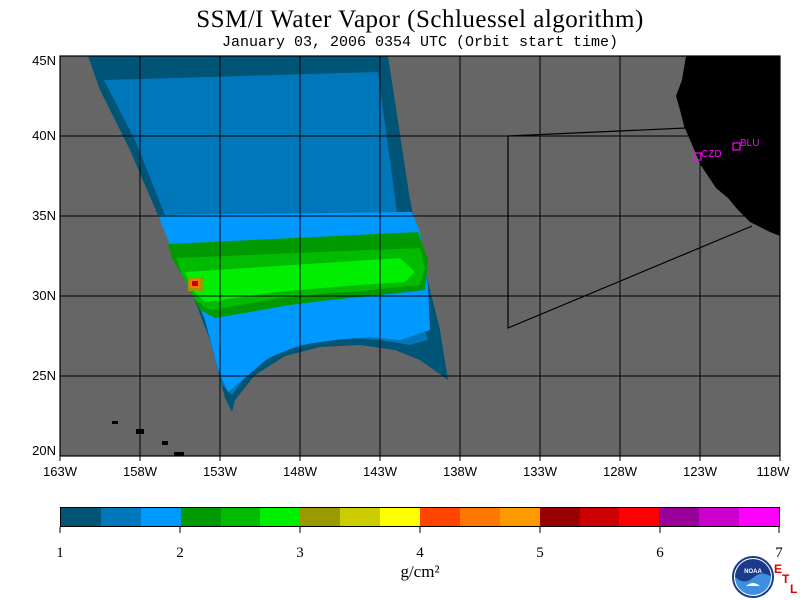 This screenshot has height=600, width=800. Describe the element at coordinates (220, 471) in the screenshot. I see `lon-label-153w: 153W` at that location.